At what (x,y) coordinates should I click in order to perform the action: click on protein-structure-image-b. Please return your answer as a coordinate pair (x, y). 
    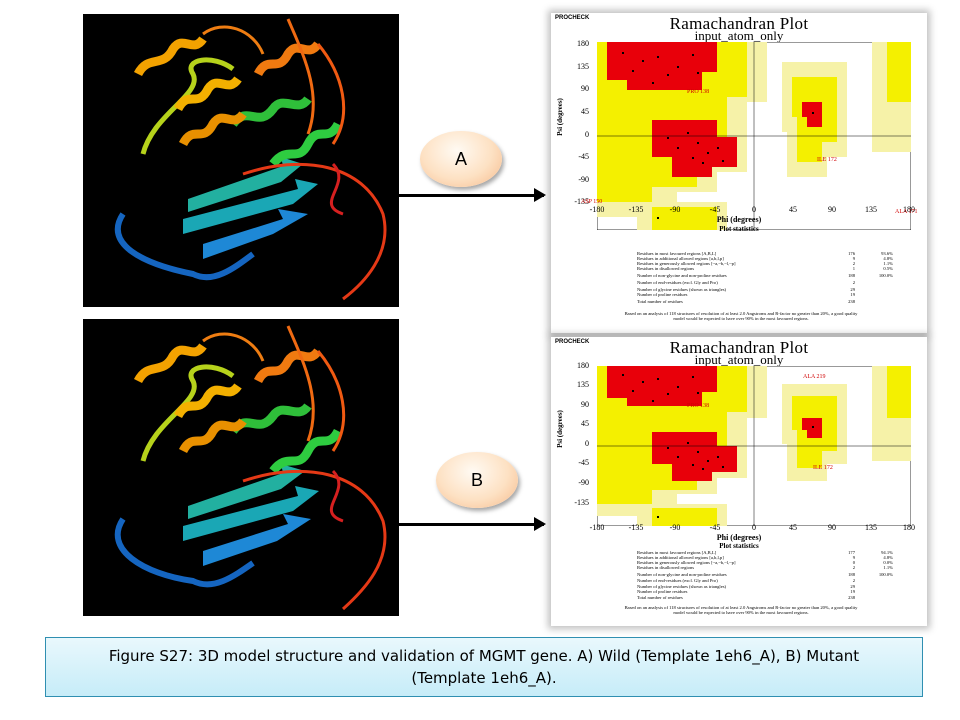
    Looking at the image, I should click on (241, 467).